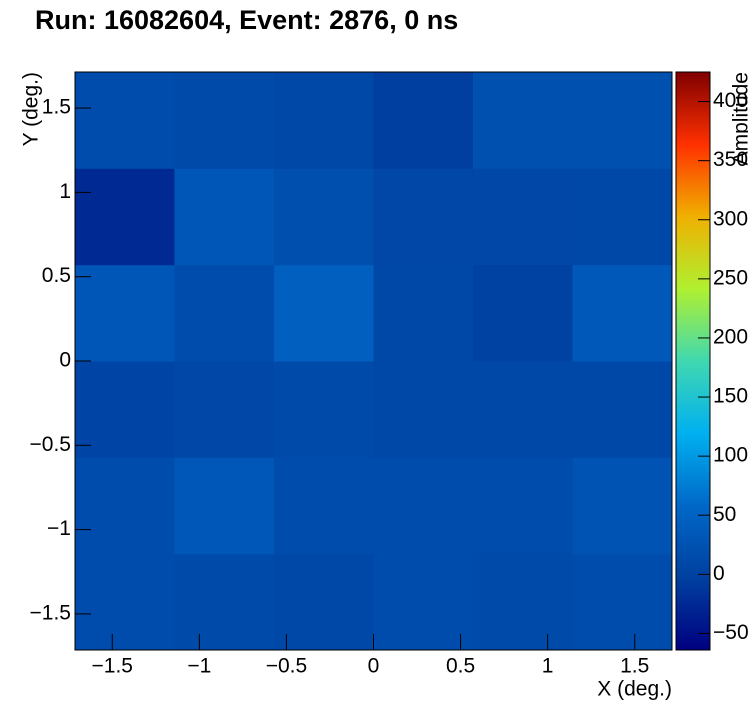 The height and width of the screenshot is (724, 748). What do you see at coordinates (548, 666) in the screenshot?
I see `x-tick-label: 1` at bounding box center [548, 666].